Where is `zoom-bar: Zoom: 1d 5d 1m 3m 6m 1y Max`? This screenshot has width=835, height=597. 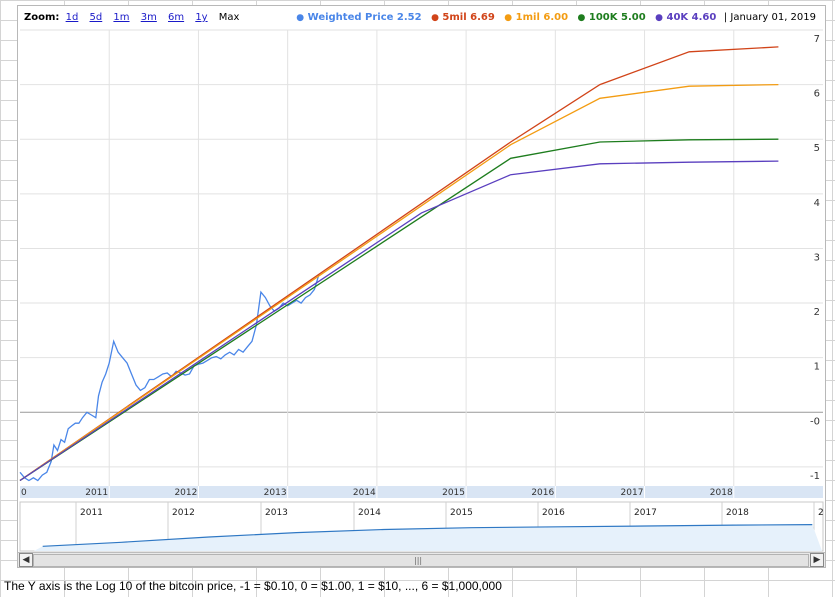
zoom-bar: Zoom: 1d 5d 1m 3m 6m 1y Max is located at coordinates (131, 18).